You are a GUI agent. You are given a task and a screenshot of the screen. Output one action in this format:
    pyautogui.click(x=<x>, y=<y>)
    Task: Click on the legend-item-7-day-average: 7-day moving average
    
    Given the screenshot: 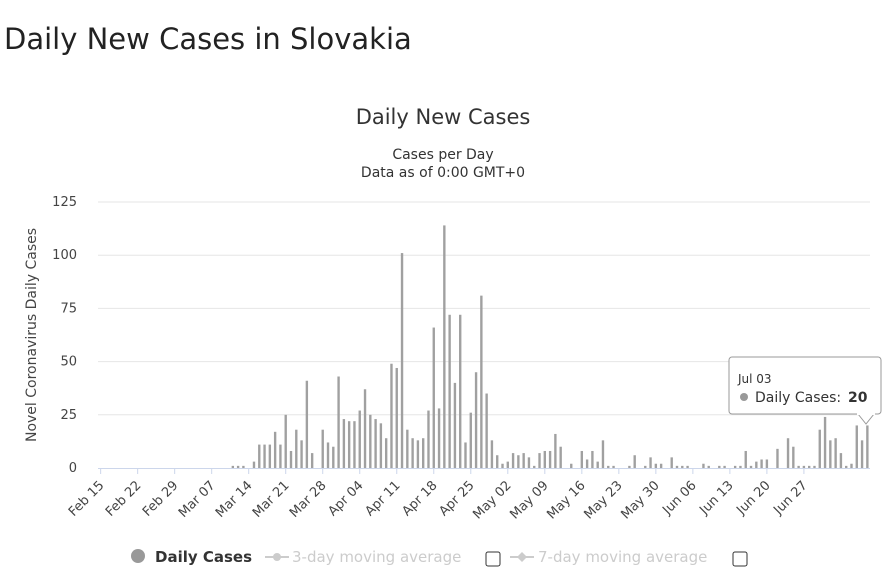 What is the action you would take?
    pyautogui.click(x=629, y=557)
    